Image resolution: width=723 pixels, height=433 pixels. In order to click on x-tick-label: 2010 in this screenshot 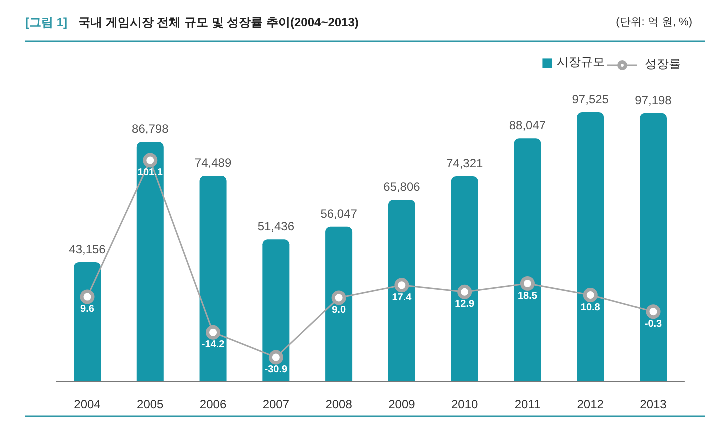, I will do `click(465, 405)`.